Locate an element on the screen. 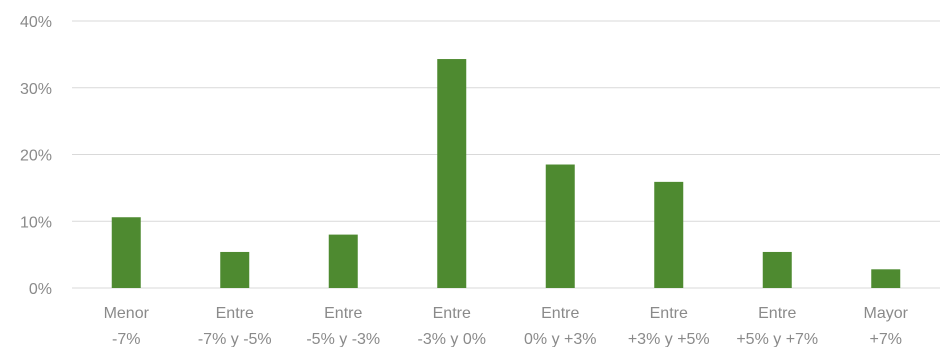 Image resolution: width=944 pixels, height=347 pixels. x-category-label: Menor is located at coordinates (127, 313).